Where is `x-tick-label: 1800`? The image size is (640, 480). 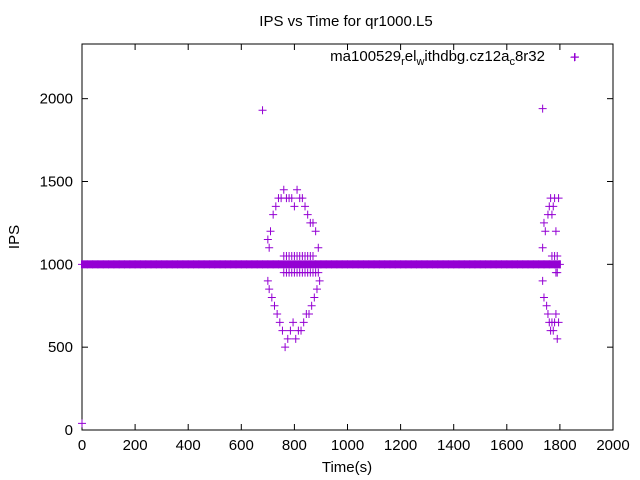 x-tick-label: 1800 is located at coordinates (559, 445).